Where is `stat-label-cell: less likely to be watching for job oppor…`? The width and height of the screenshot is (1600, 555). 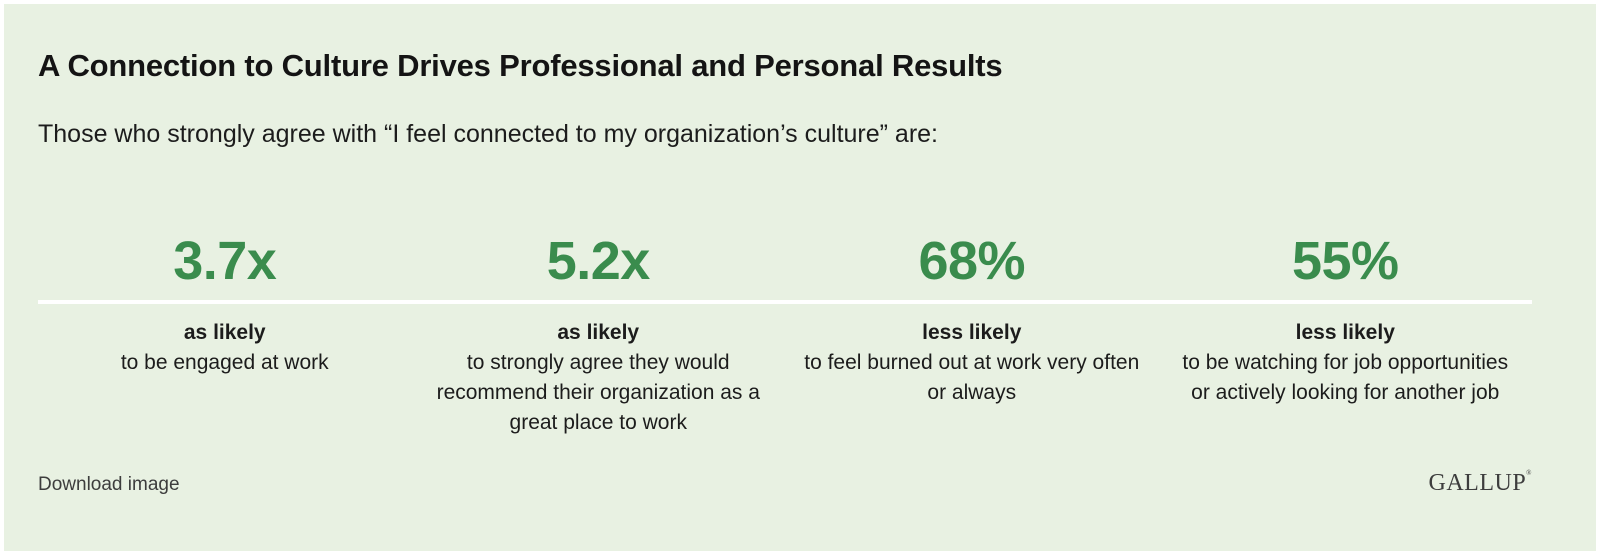
stat-label-cell: less likely to be watching for job oppor… is located at coordinates (1346, 378).